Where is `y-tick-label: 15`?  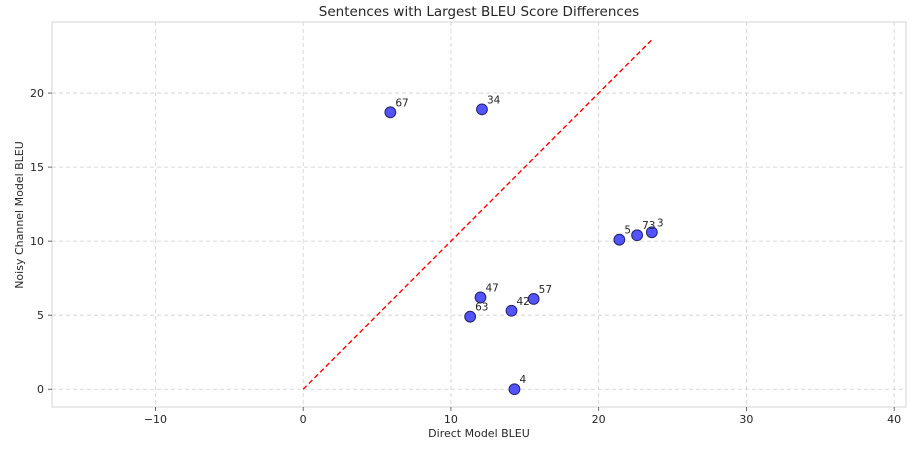
y-tick-label: 15 is located at coordinates (37, 167).